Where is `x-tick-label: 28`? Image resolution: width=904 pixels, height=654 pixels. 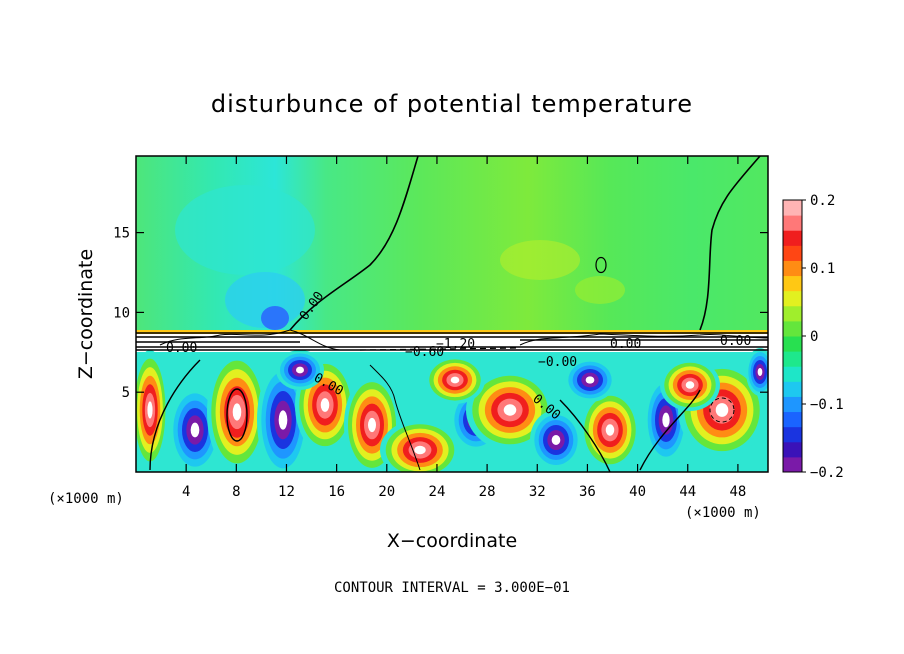
x-tick-label: 28 is located at coordinates (487, 492).